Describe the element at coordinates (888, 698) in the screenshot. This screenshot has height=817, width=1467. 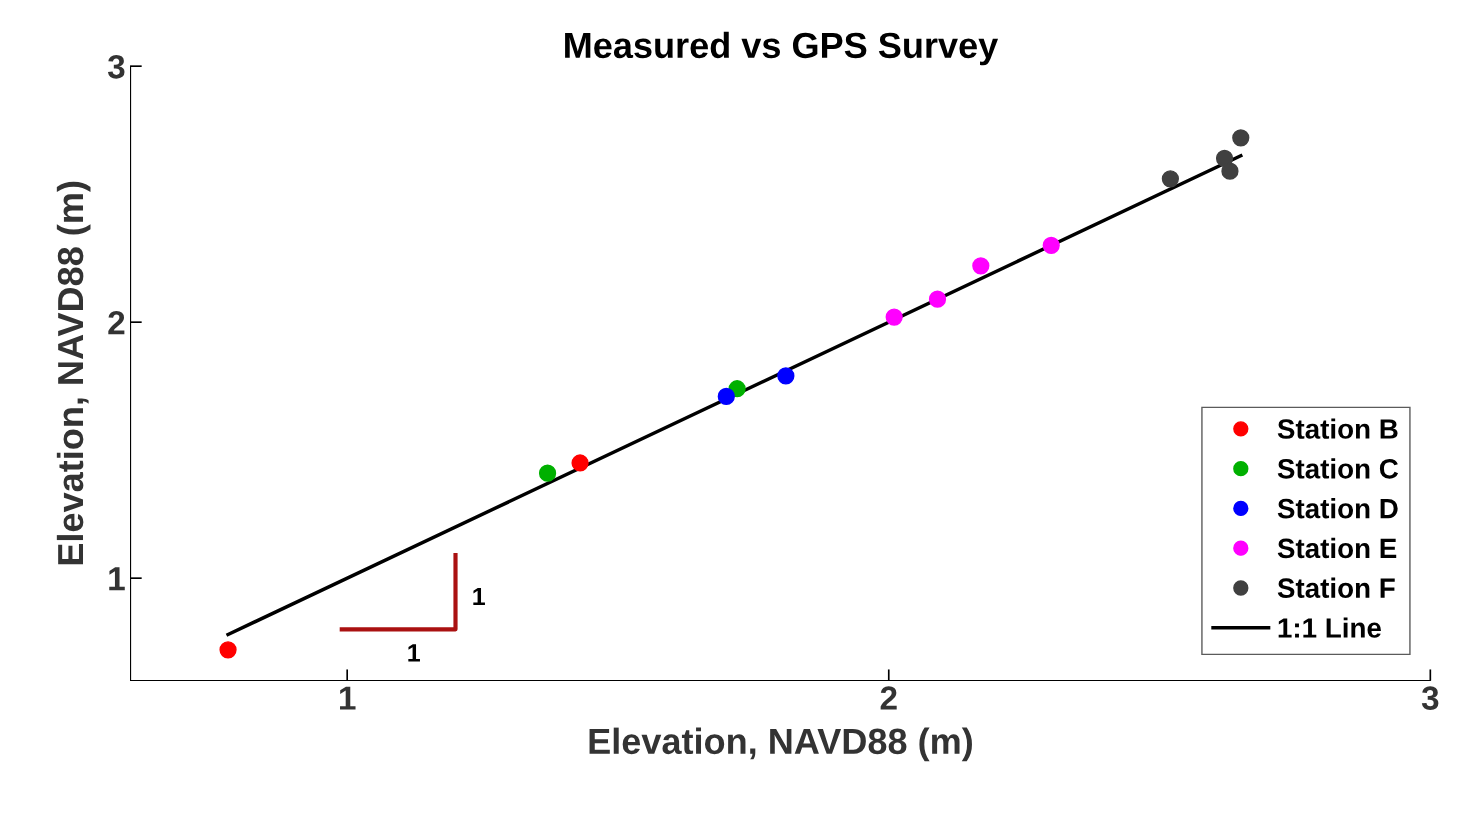
I see `x-tick-label: 2` at that location.